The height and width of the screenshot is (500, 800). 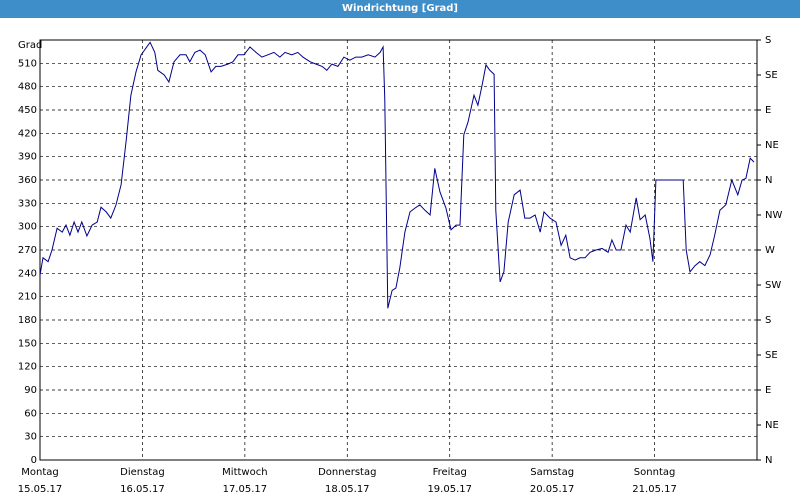 I want to click on x-tick-label: Montag, so click(x=39, y=472).